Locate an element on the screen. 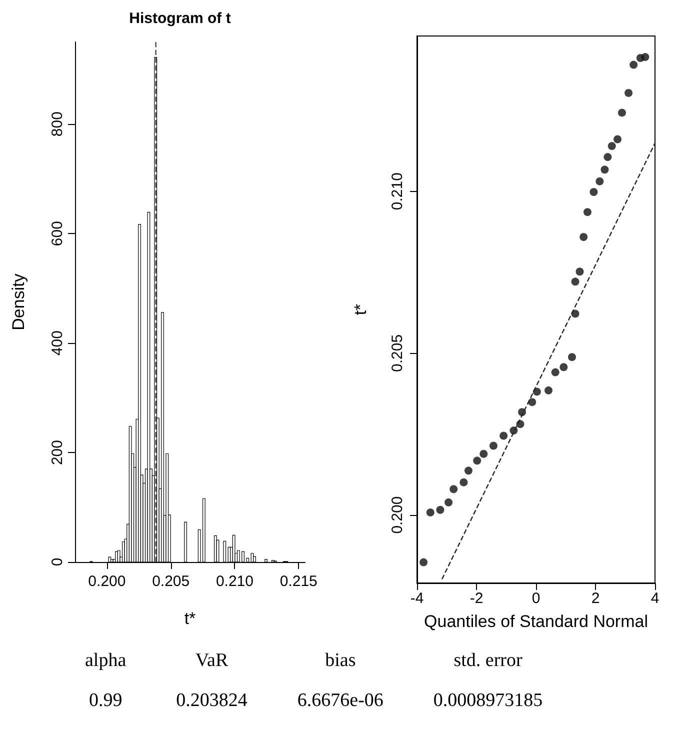 This screenshot has height=731, width=683. y-tick-label: 0.200 is located at coordinates (397, 515).